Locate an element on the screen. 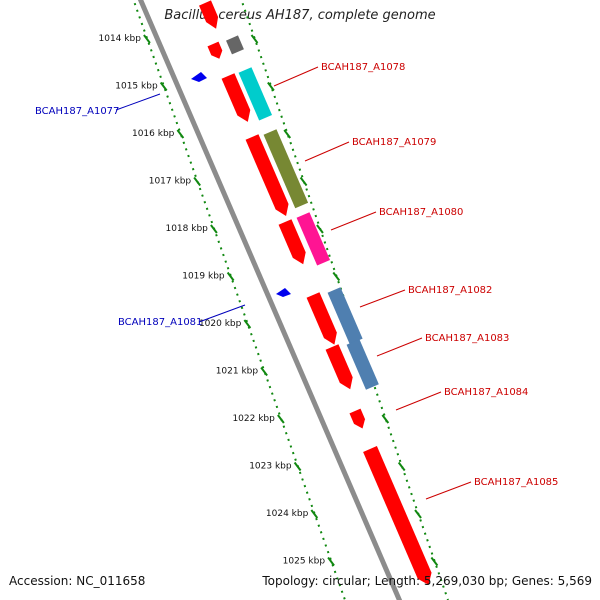 The width and height of the screenshot is (600, 600). scale-tick-label: 1019 kbp is located at coordinates (203, 277).